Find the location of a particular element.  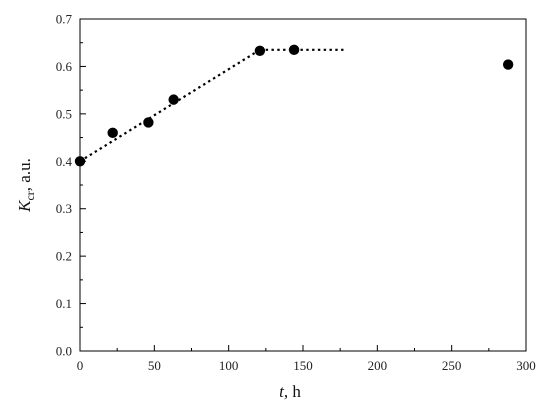

y-tick-label: 0.1 is located at coordinates (64, 303).